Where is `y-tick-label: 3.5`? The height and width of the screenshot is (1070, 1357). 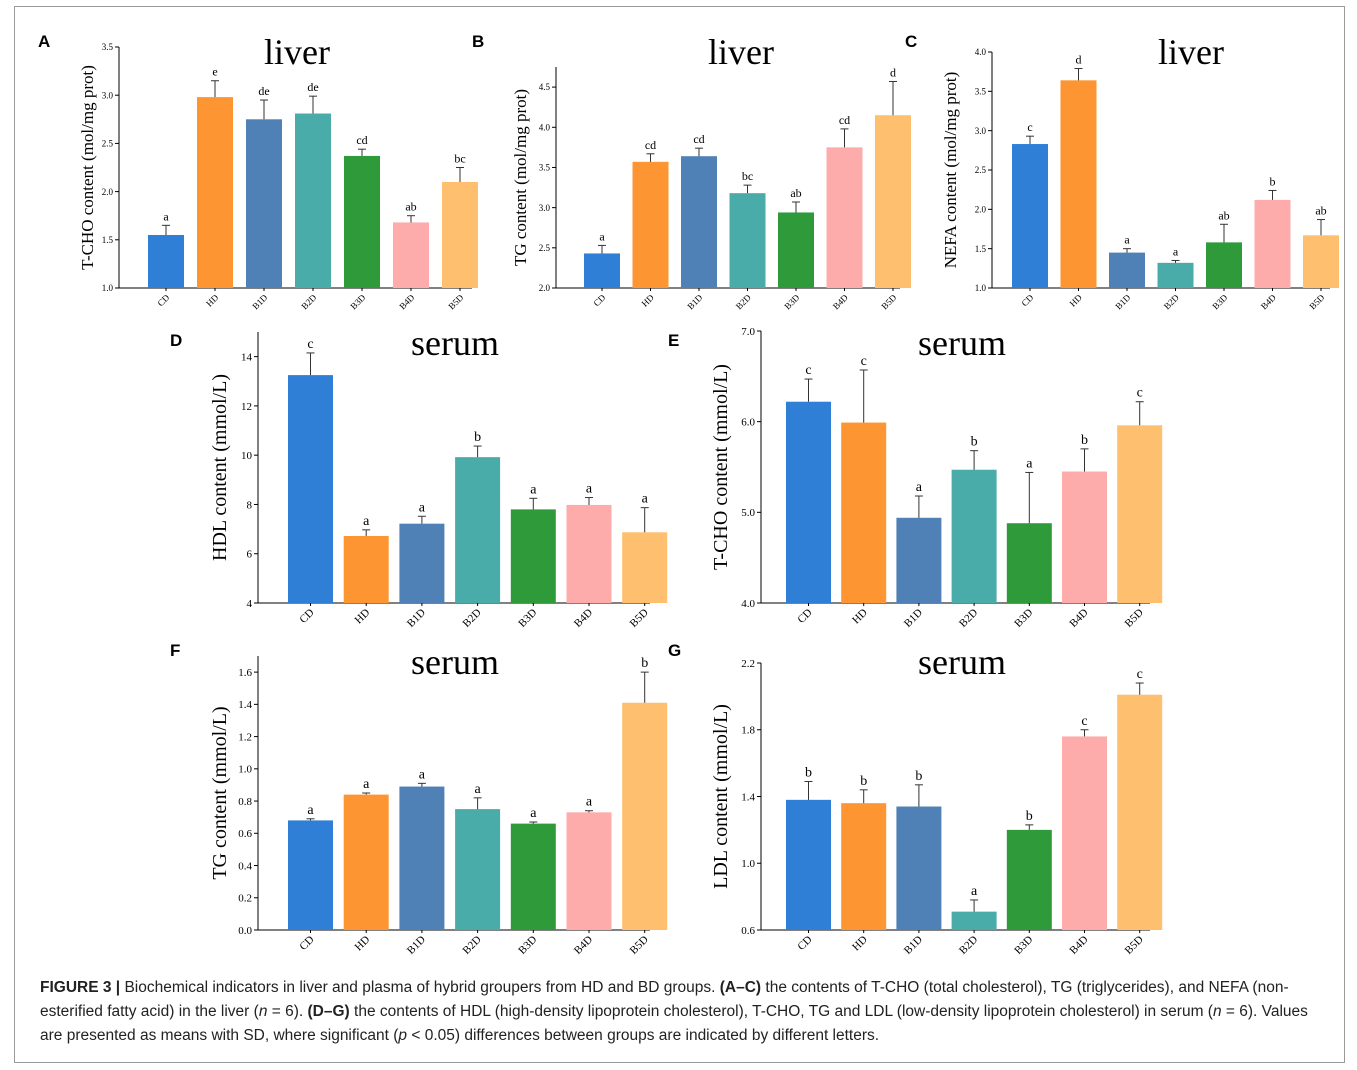 y-tick-label: 3.5 is located at coordinates (545, 168).